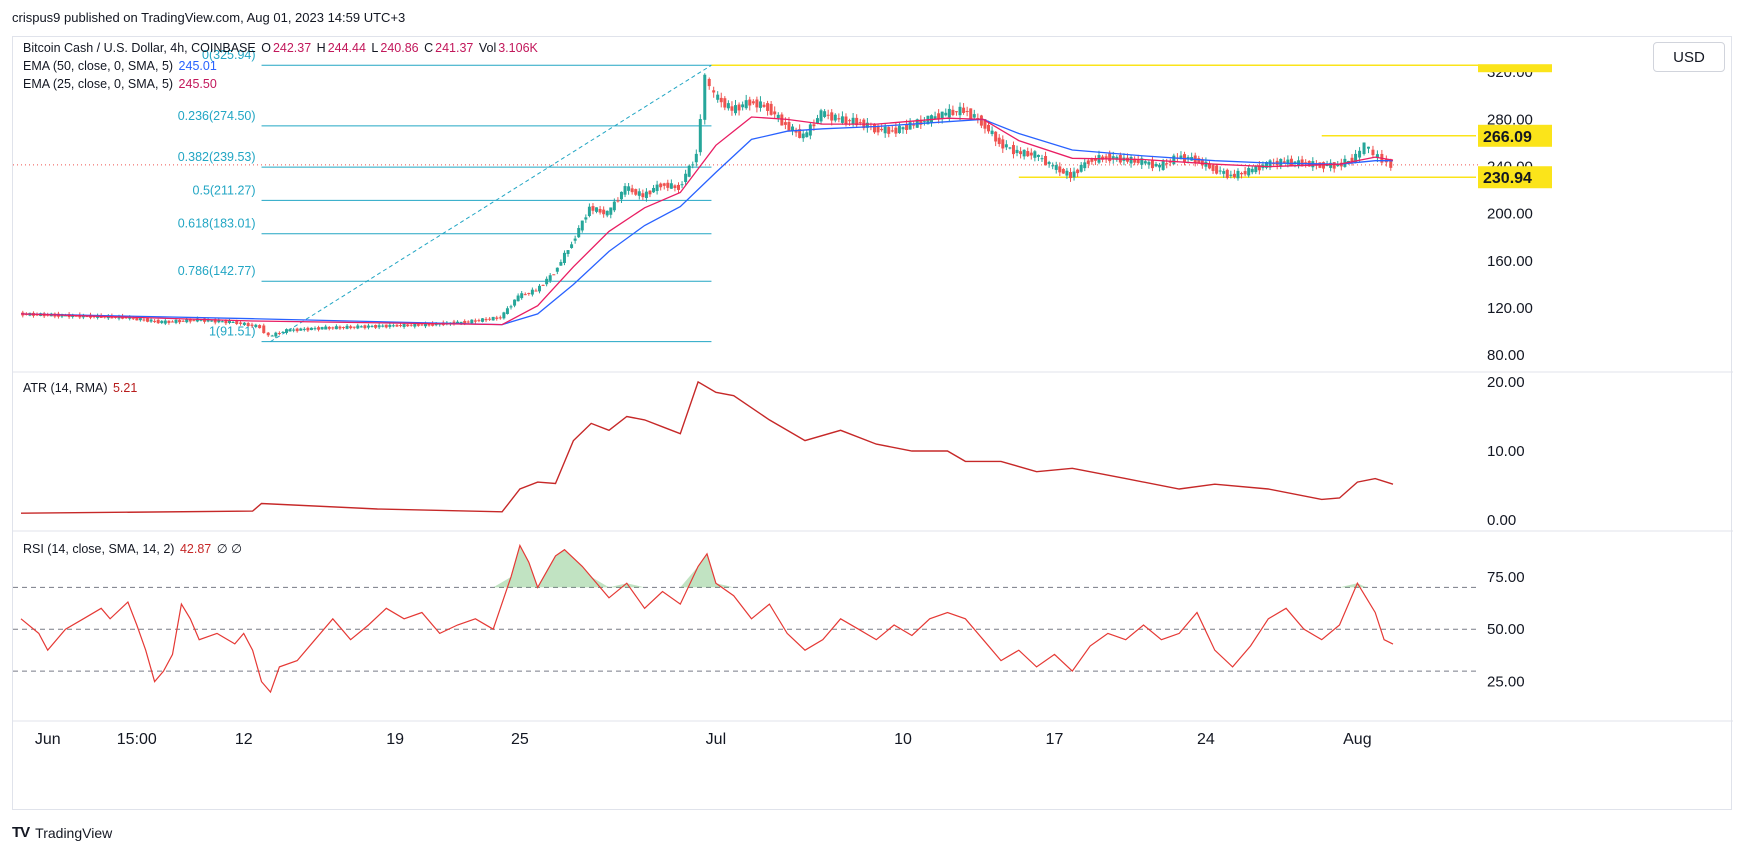 The height and width of the screenshot is (855, 1747). Describe the element at coordinates (1506, 629) in the screenshot. I see `rsi-y-tick-label: 50.00` at that location.